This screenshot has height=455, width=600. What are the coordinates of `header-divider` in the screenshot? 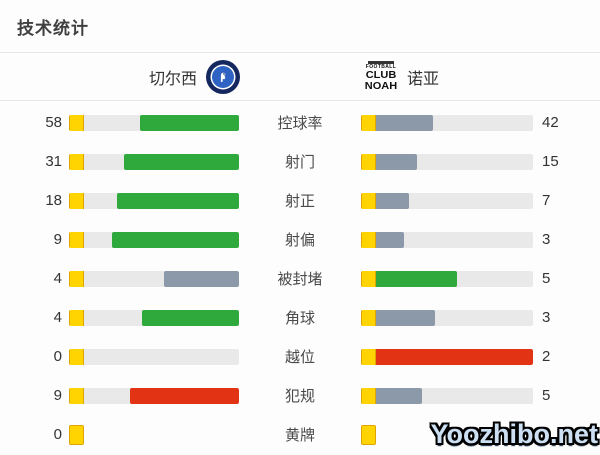 It's located at (300, 100).